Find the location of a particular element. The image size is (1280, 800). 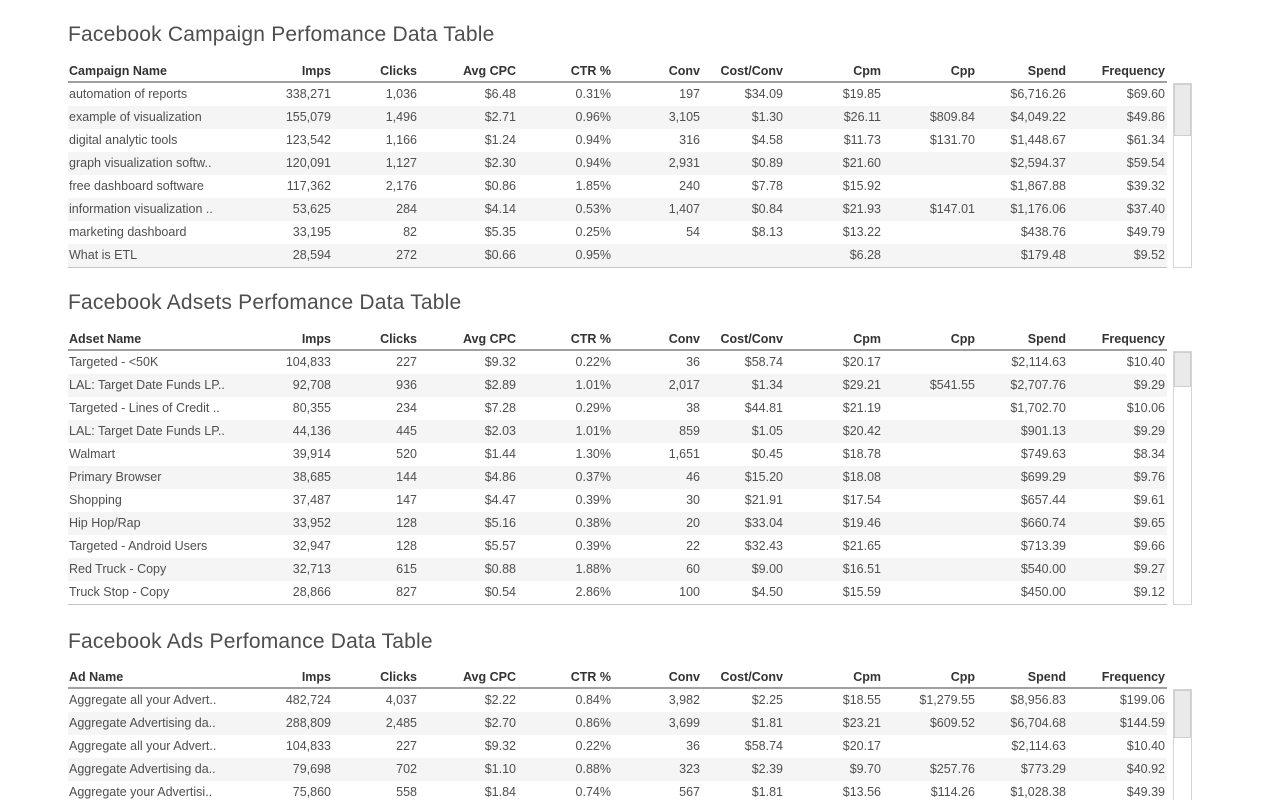

name-cell: Targeted - <50K is located at coordinates (114, 362).